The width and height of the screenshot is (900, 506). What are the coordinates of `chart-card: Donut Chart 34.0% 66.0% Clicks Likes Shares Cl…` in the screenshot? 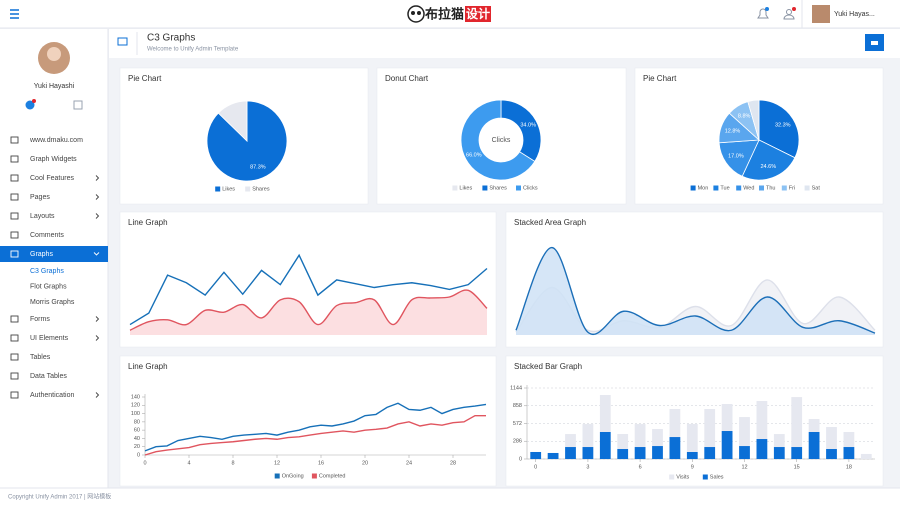 It's located at (501, 136).